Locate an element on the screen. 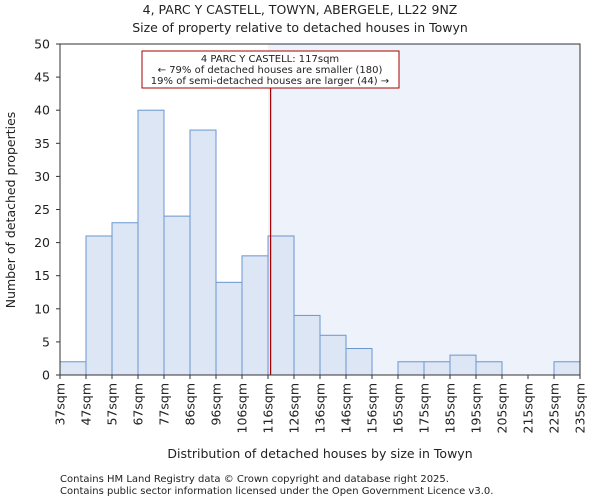  x-tick-label-205sqm: 205sqm is located at coordinates (502, 408).